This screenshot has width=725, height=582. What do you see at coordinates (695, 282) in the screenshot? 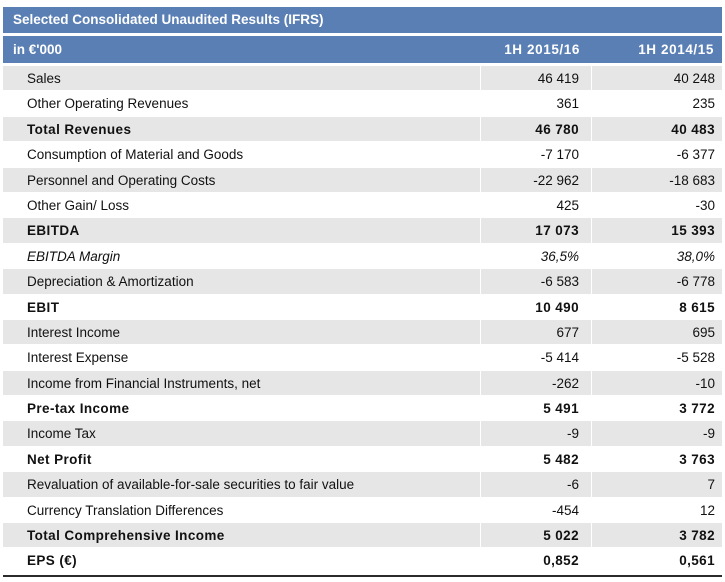
I see `value-1h-2014-15: -6 778` at bounding box center [695, 282].